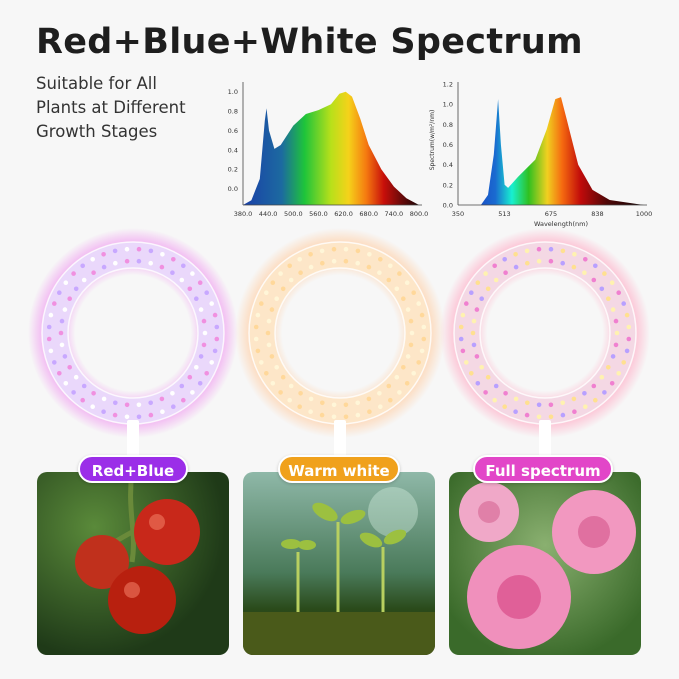 This screenshot has width=679, height=679. What do you see at coordinates (318, 214) in the screenshot?
I see `x-tick-label: 560.0` at bounding box center [318, 214].